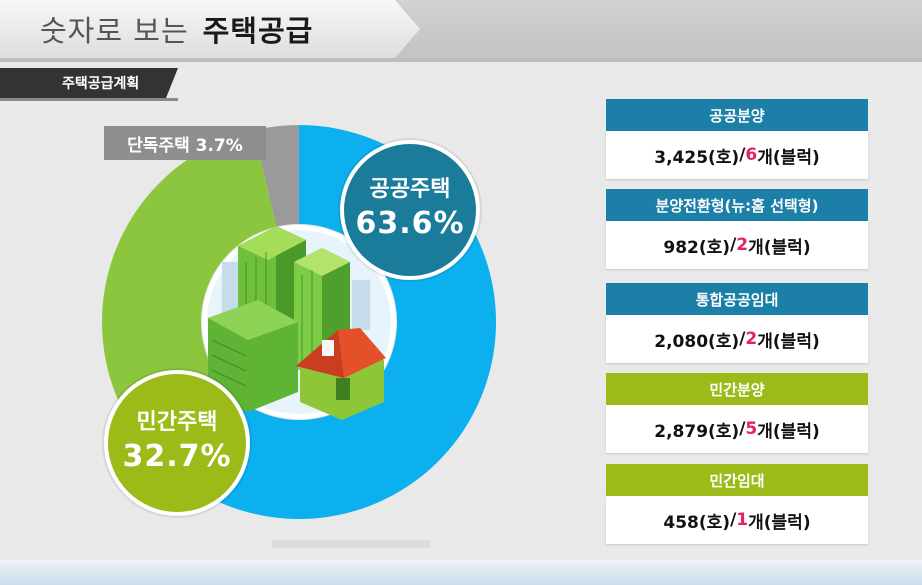  I want to click on supply-card-conversion-sale: 분양전환형(뉴:홈 선택형) 982(호) / 2 개(블럭), so click(737, 229).